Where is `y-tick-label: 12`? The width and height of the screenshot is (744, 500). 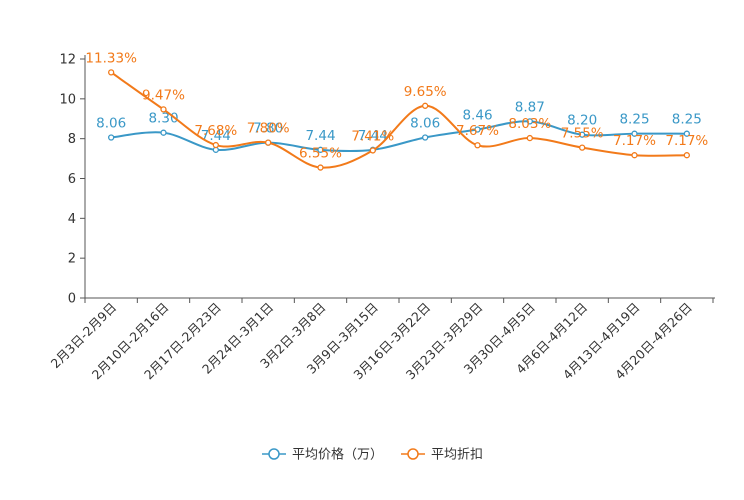 y-tick-label: 12 is located at coordinates (67, 60).